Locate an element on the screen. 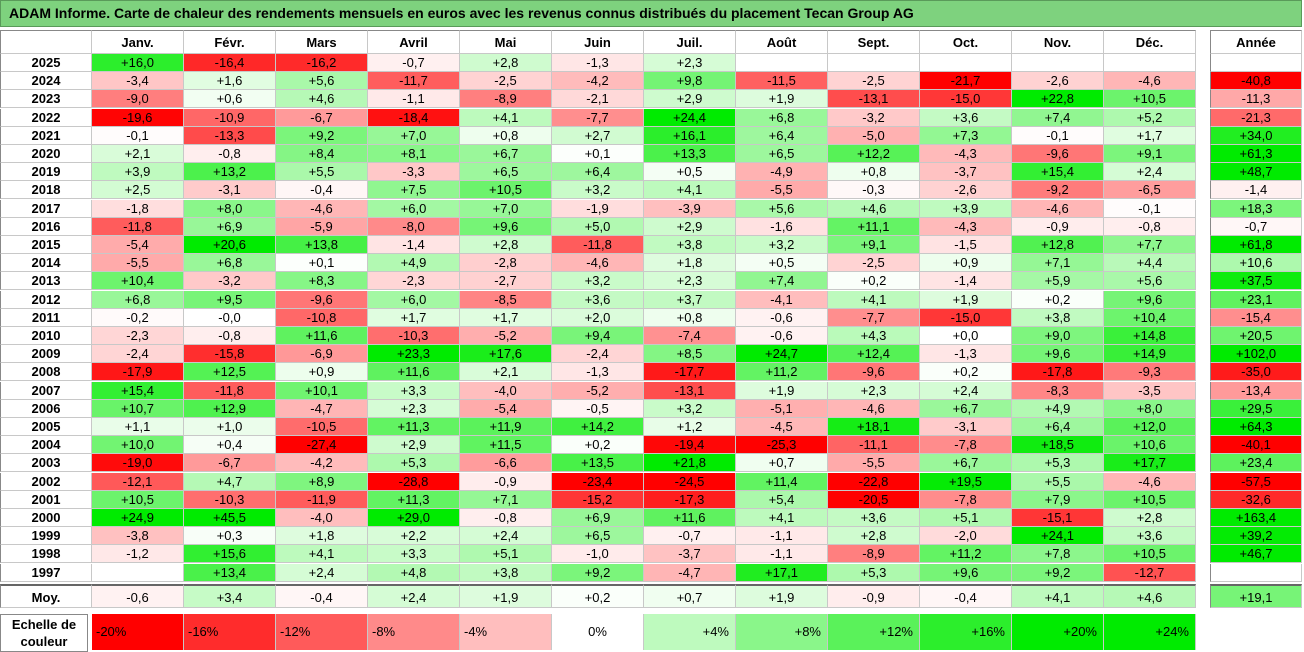 This screenshot has width=1304, height=652. heatmap-cell: +5,6 is located at coordinates (322, 81).